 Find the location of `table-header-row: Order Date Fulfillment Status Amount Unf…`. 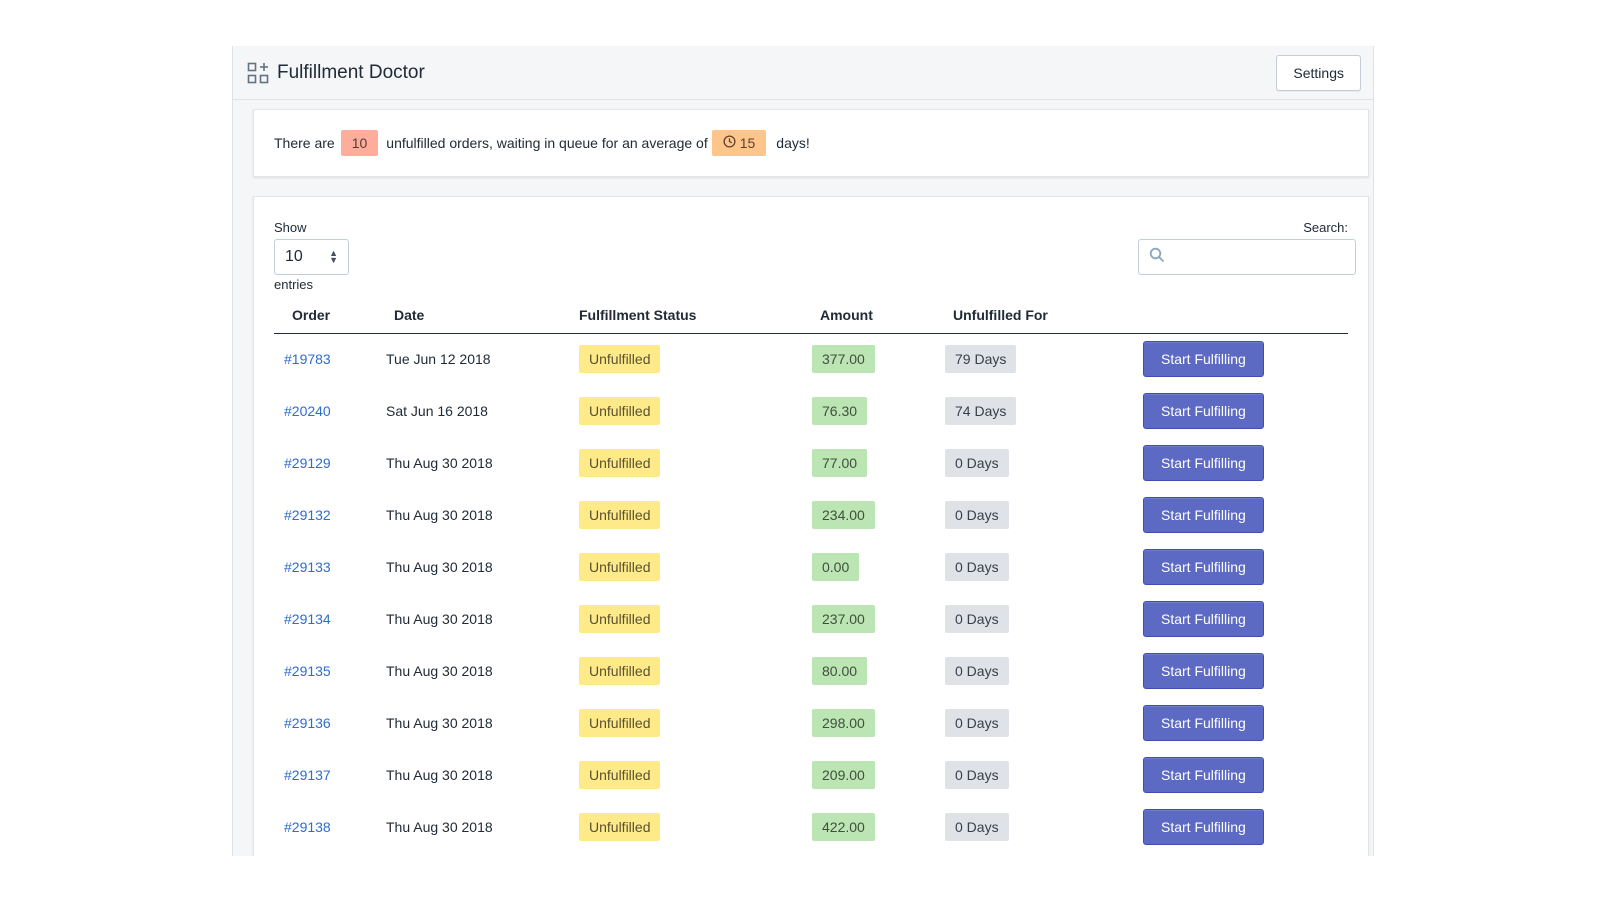

table-header-row: Order Date Fulfillment Status Amount Unf… is located at coordinates (811, 315).